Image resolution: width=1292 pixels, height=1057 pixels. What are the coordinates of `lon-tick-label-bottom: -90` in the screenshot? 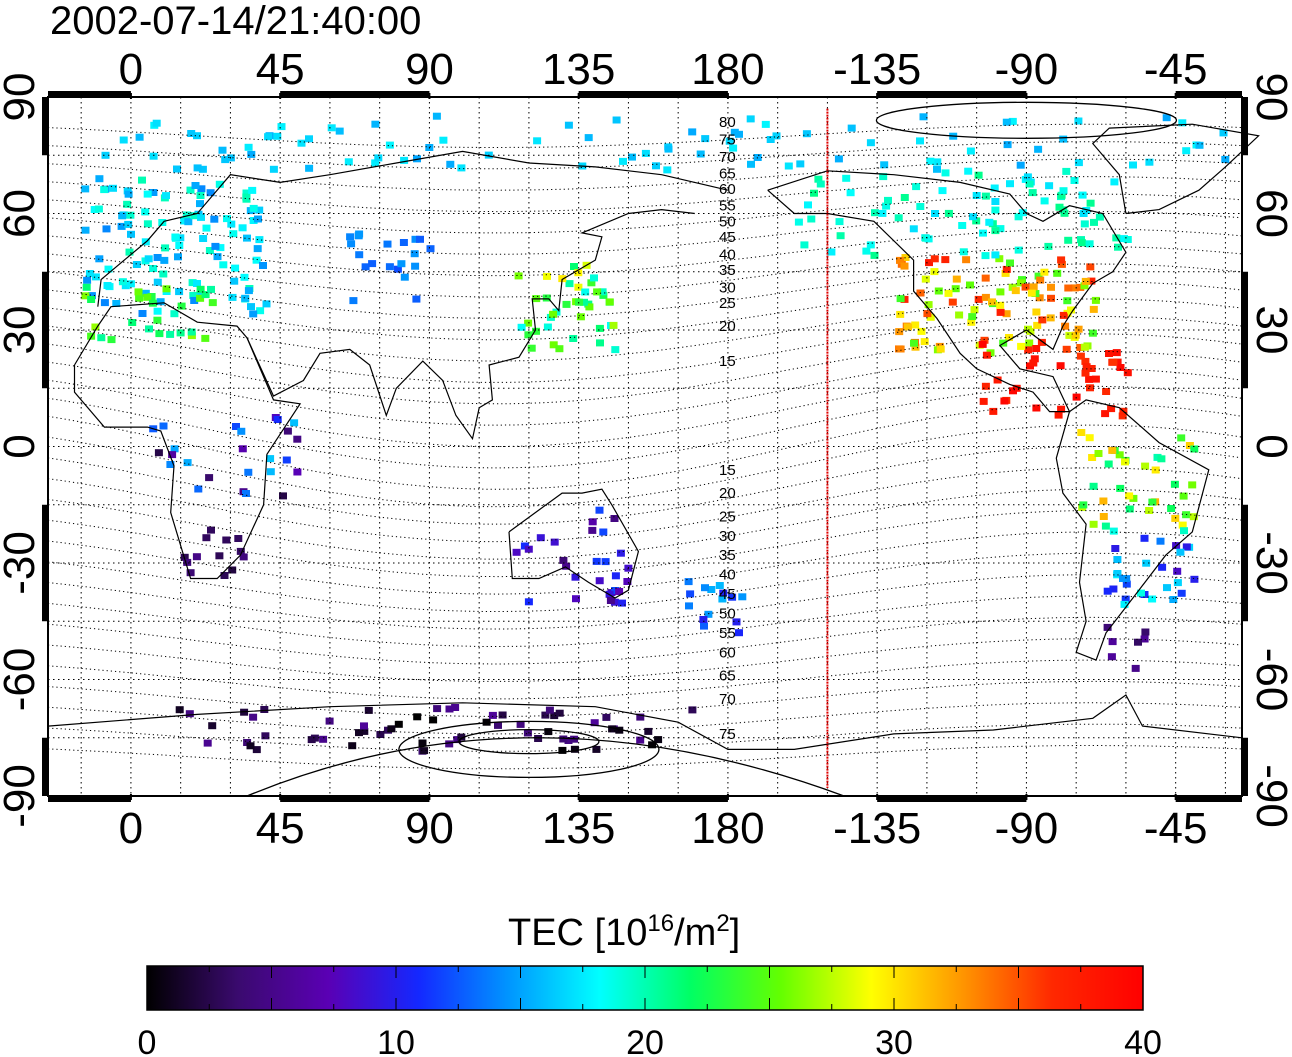 It's located at (1027, 828).